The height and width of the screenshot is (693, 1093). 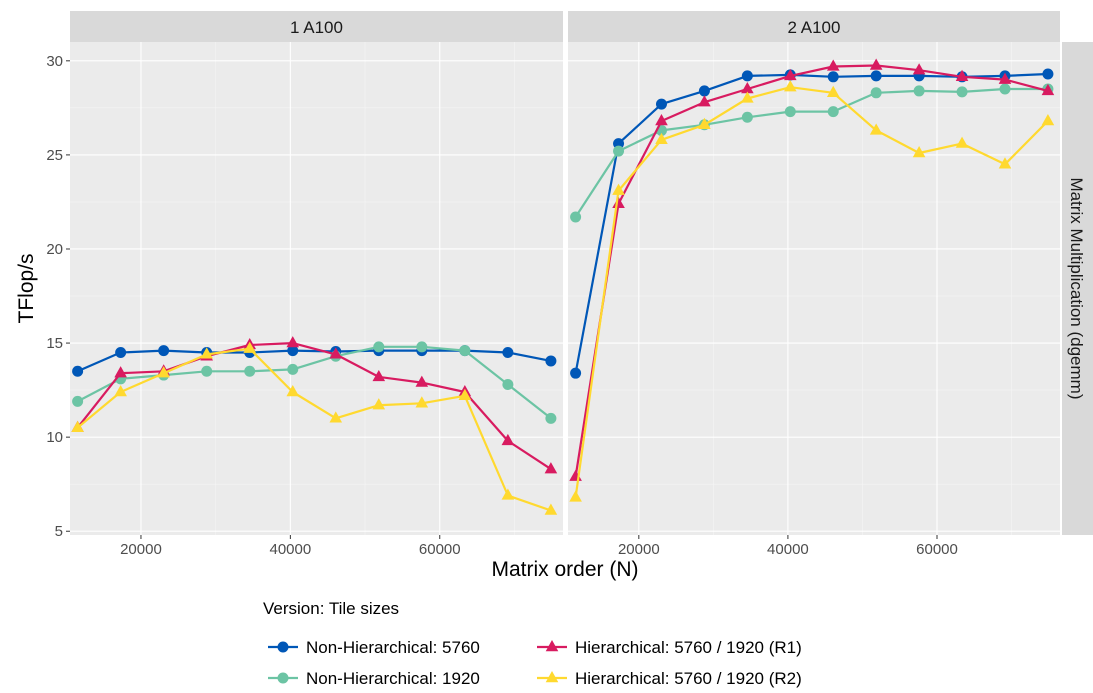 What do you see at coordinates (539, 546) in the screenshot?
I see `x-axis: 20000 40000 60000 20000 40000 60000` at bounding box center [539, 546].